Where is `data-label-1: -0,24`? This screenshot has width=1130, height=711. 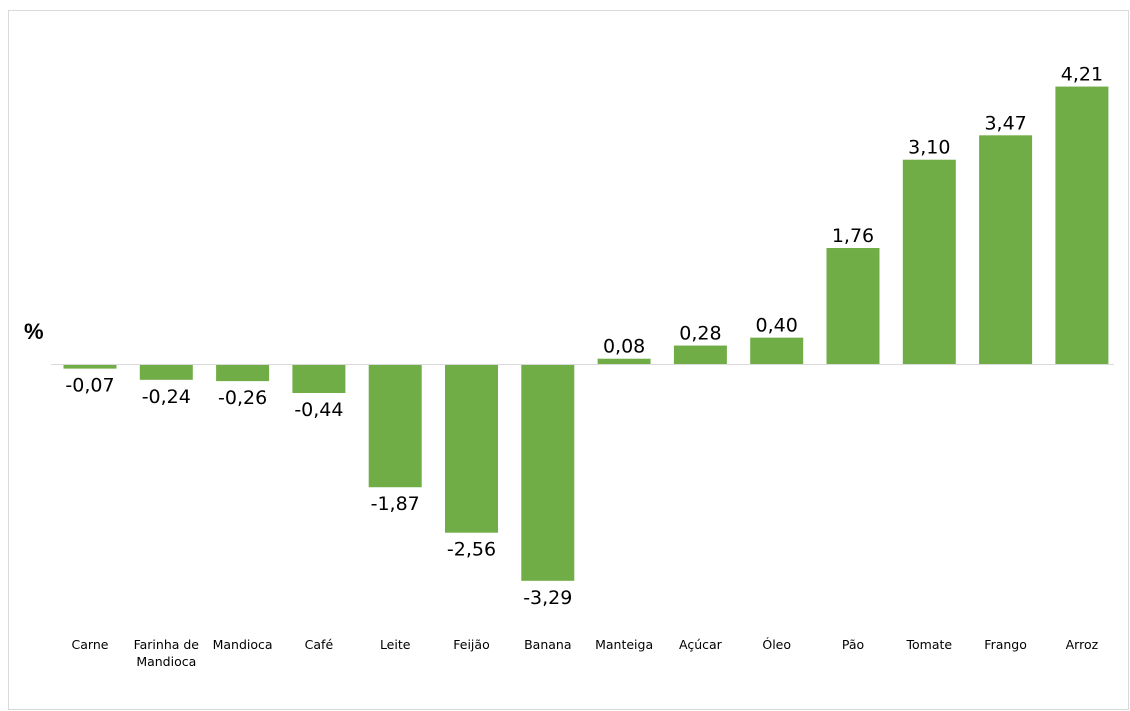
data-label-1: -0,24 is located at coordinates (166, 397).